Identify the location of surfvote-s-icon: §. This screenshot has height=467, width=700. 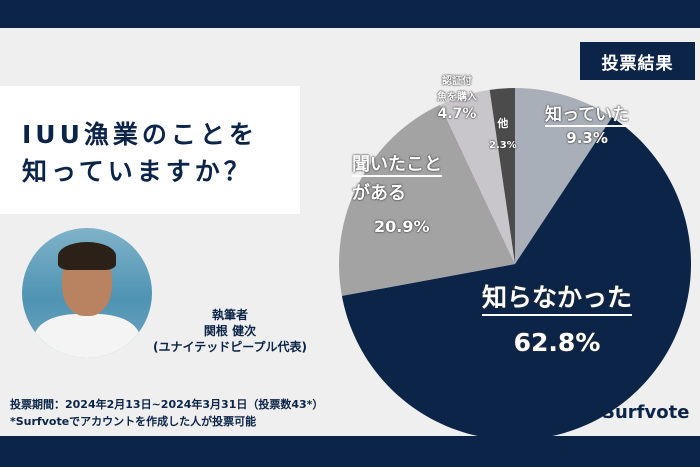
(593, 412).